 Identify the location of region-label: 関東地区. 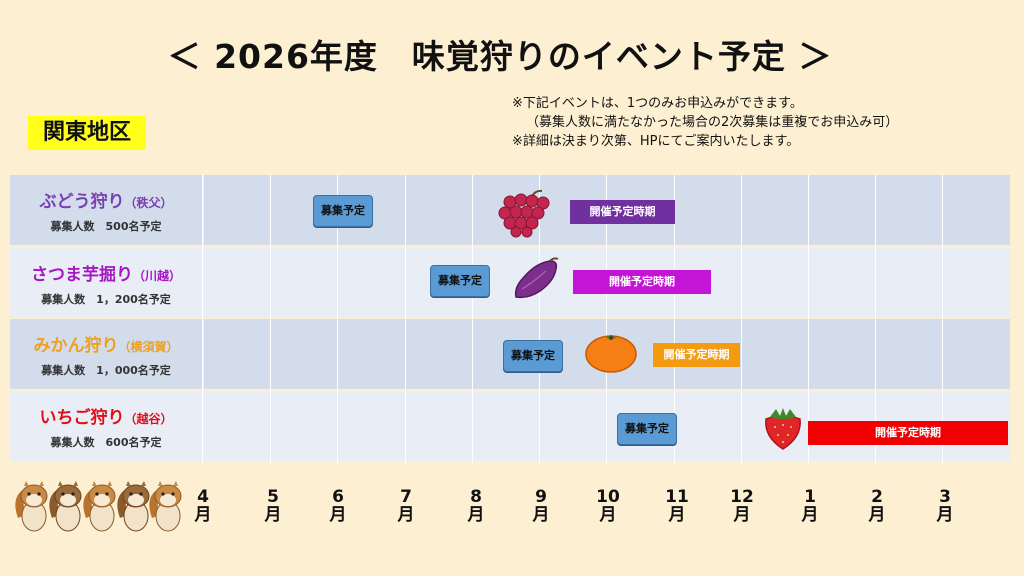
(87, 133).